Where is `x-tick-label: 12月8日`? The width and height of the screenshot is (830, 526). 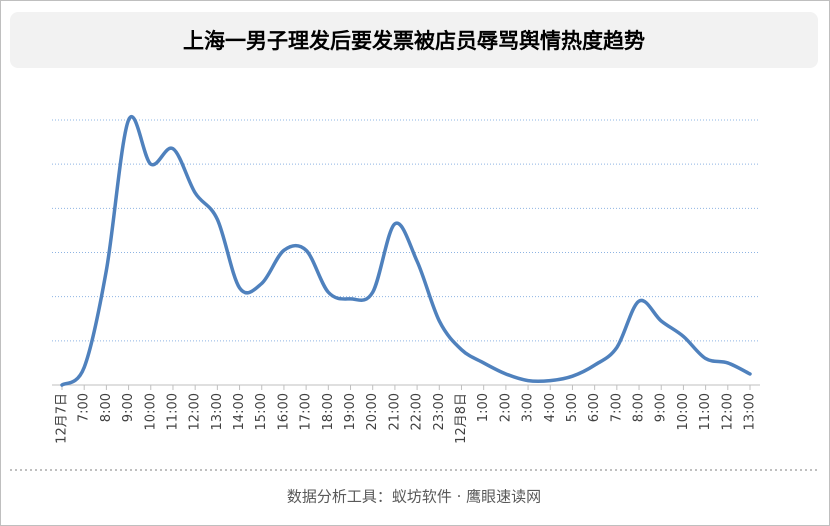 x-tick-label: 12月8日 is located at coordinates (461, 418).